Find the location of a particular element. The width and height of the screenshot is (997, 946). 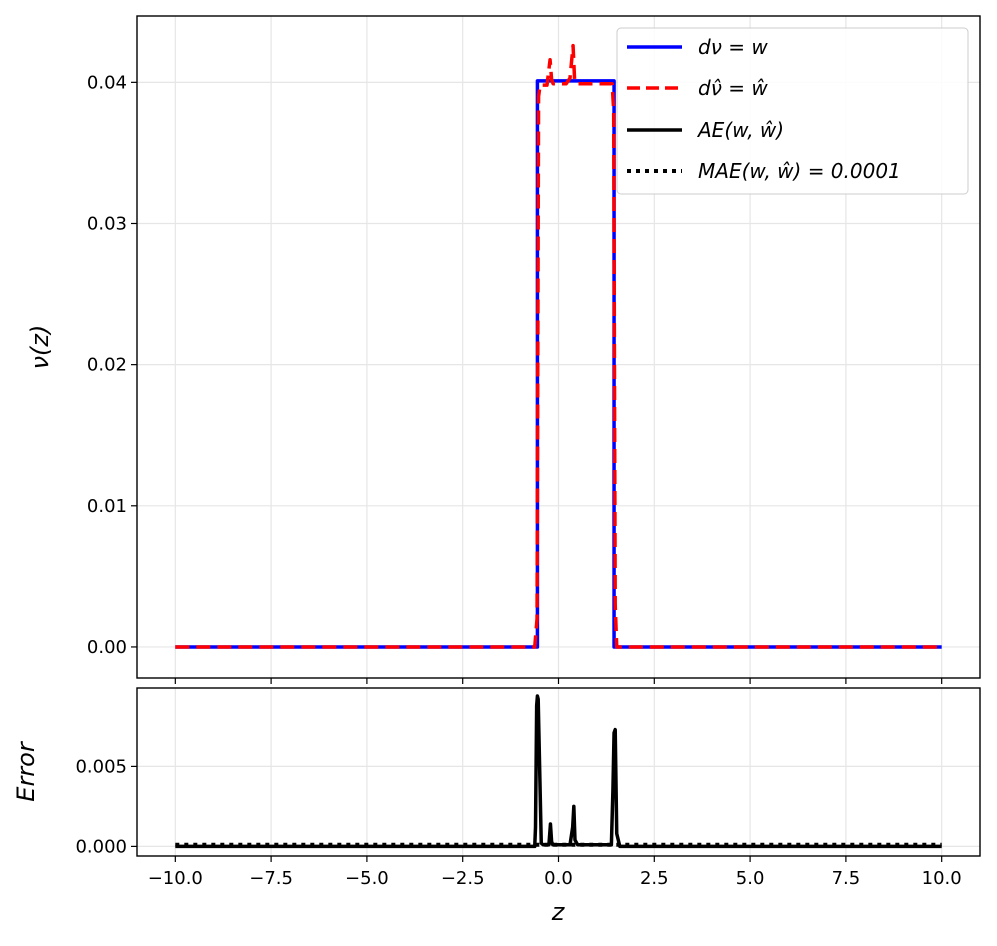

bottom-x-tick-label-10-0: −10.0 is located at coordinates (175, 878).